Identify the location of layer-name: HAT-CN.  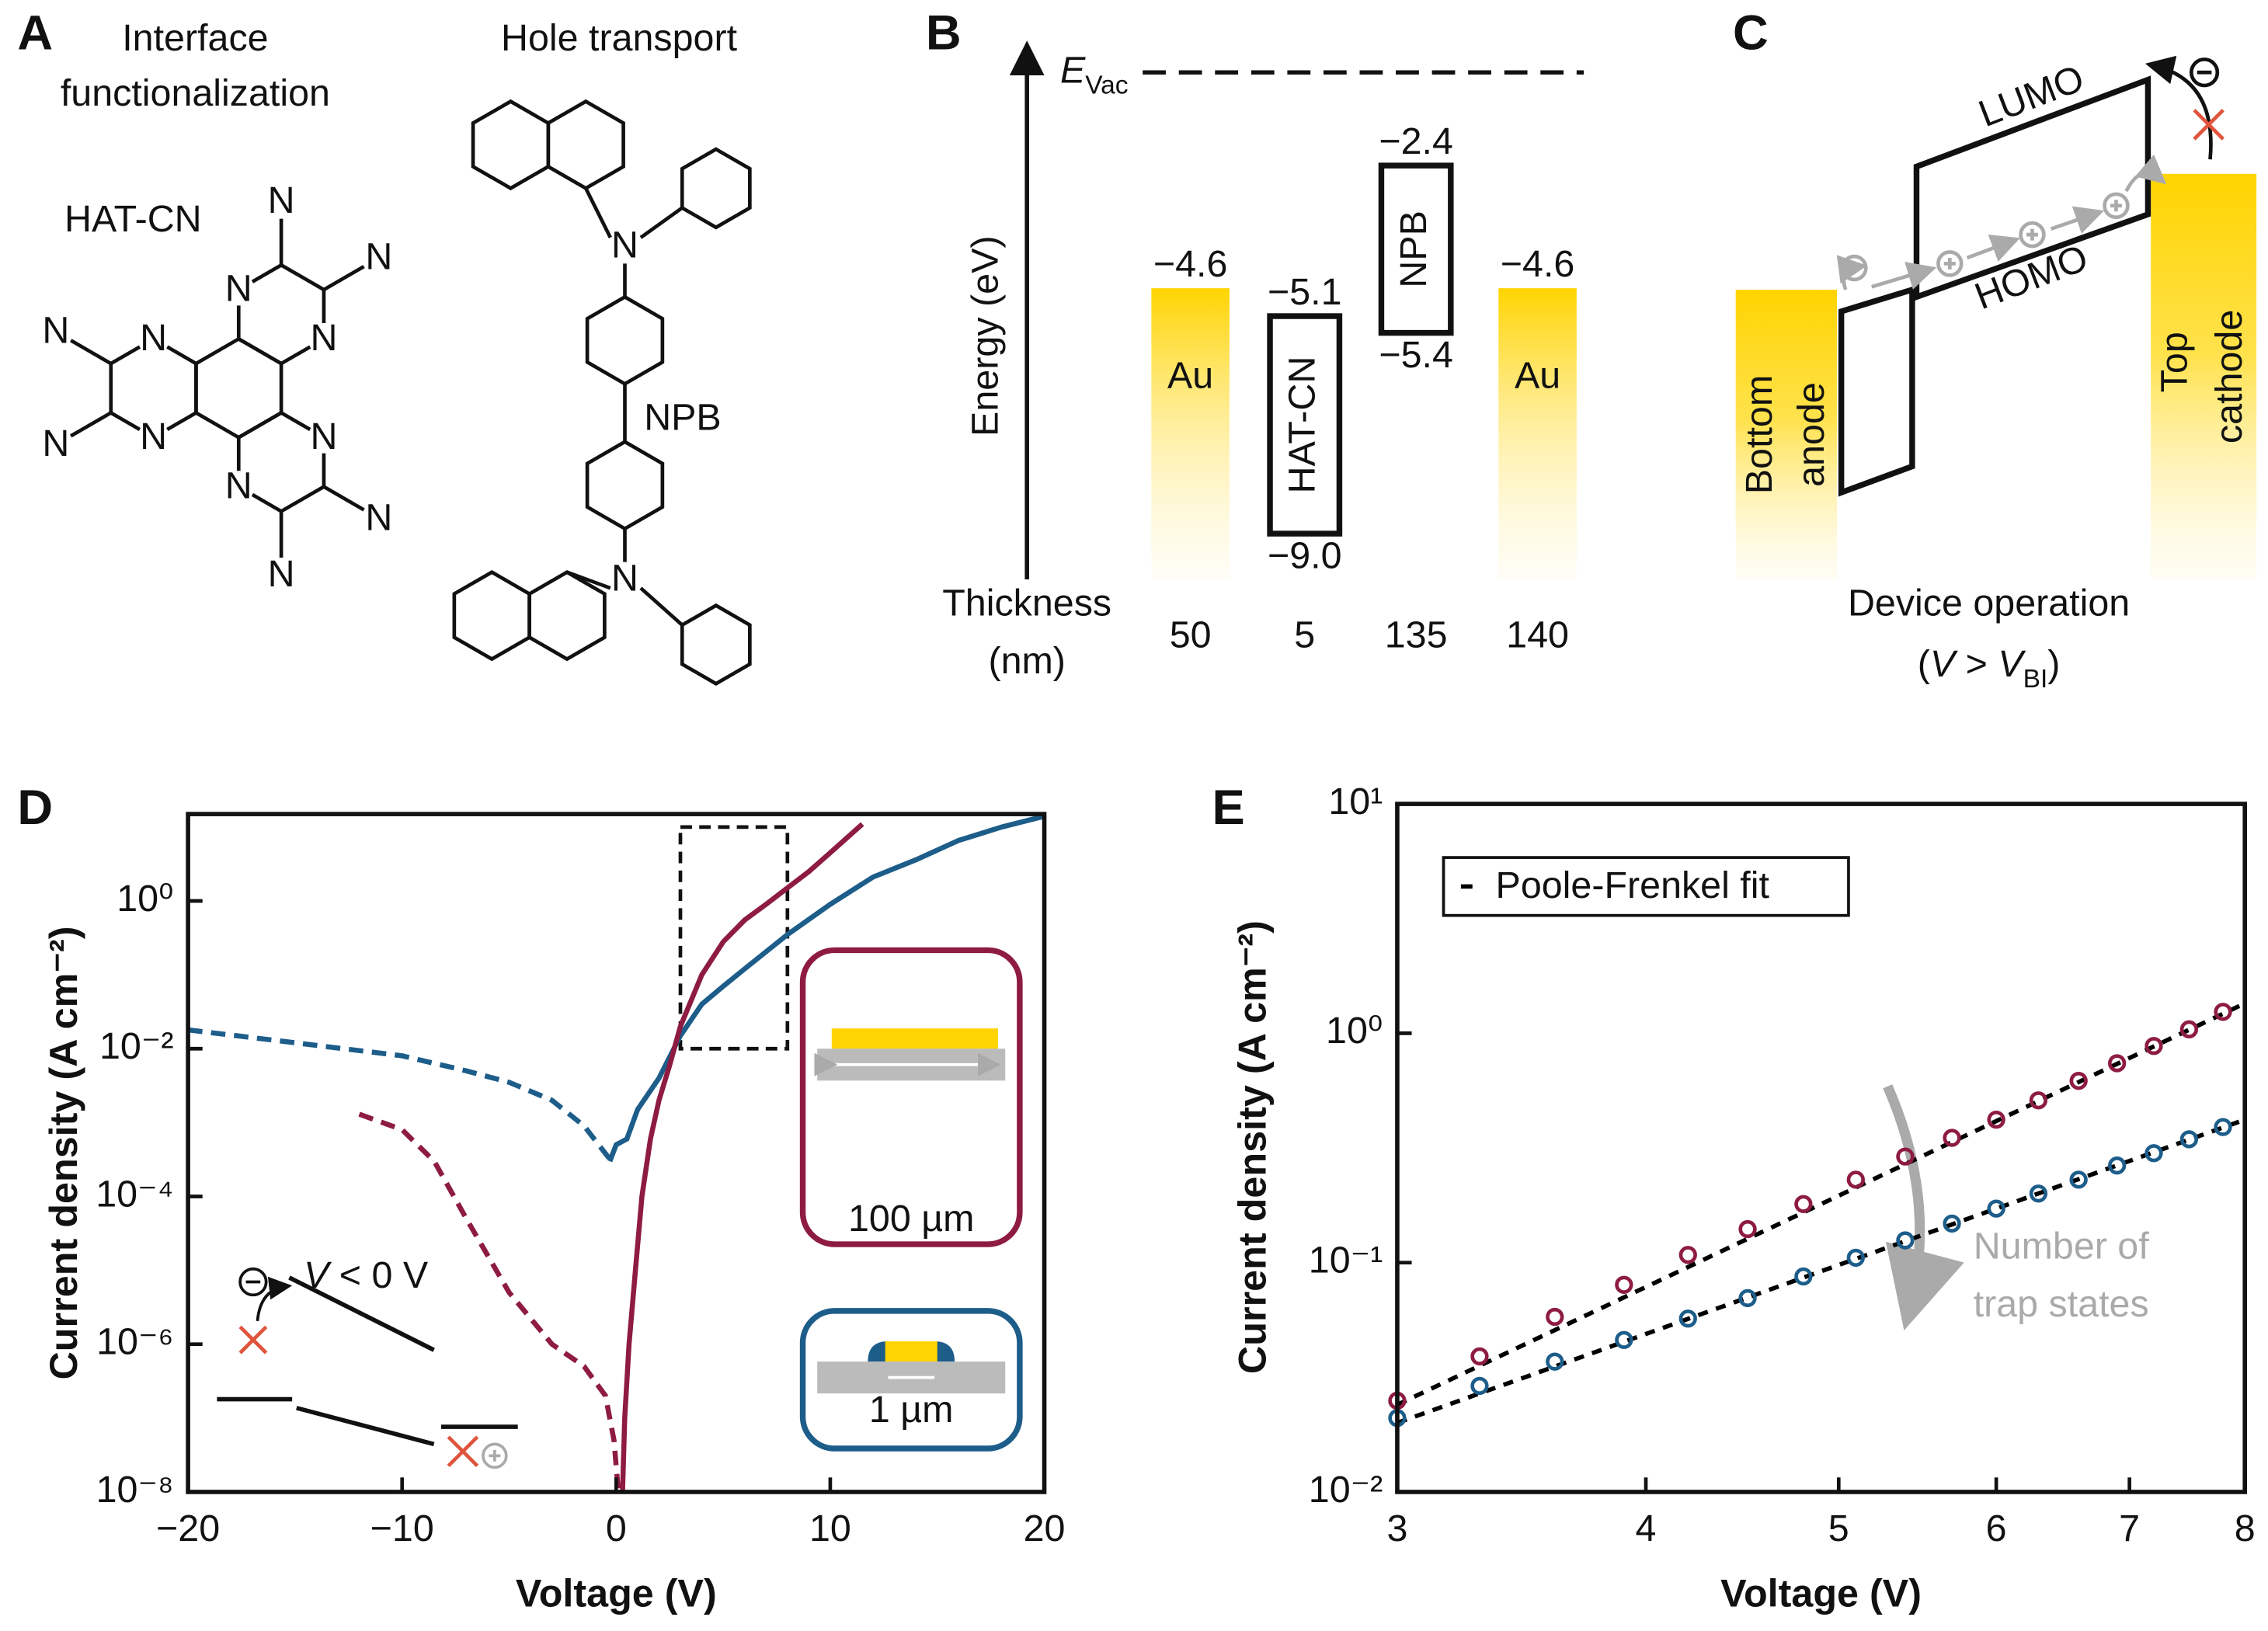
(1303, 425).